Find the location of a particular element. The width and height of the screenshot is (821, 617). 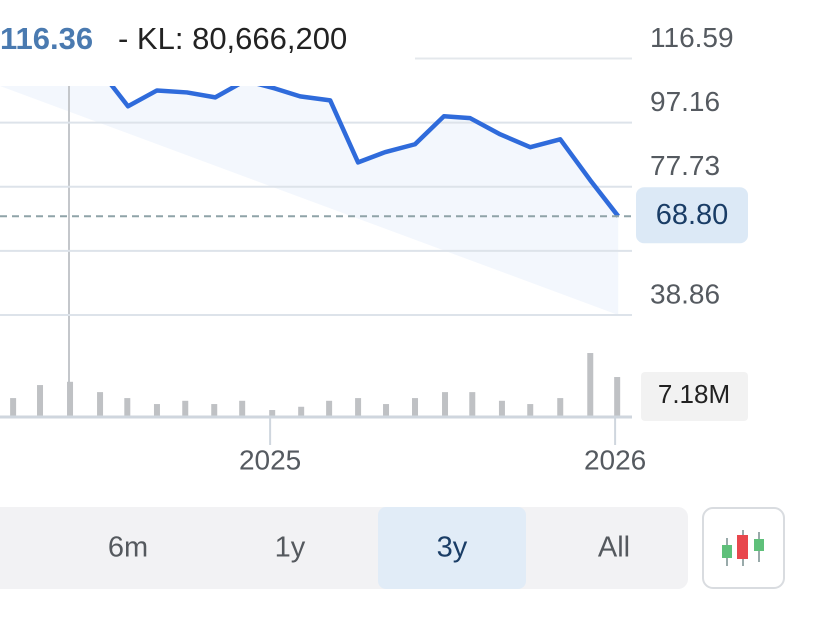

chart-type-button is located at coordinates (743, 548).